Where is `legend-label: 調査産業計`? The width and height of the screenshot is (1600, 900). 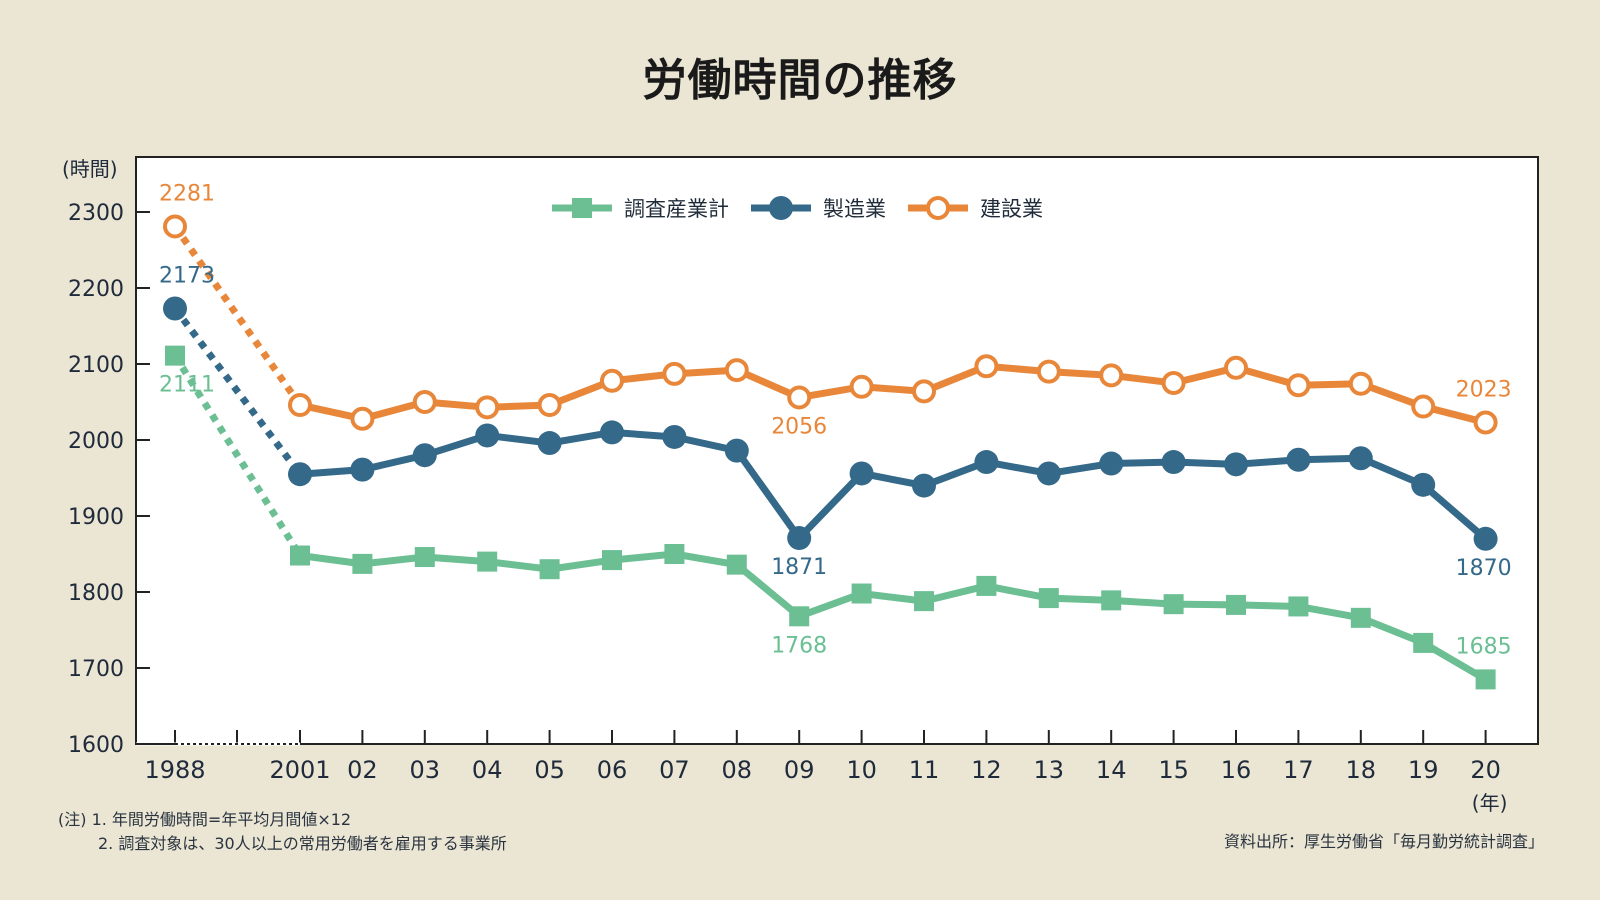 legend-label: 調査産業計 is located at coordinates (676, 209).